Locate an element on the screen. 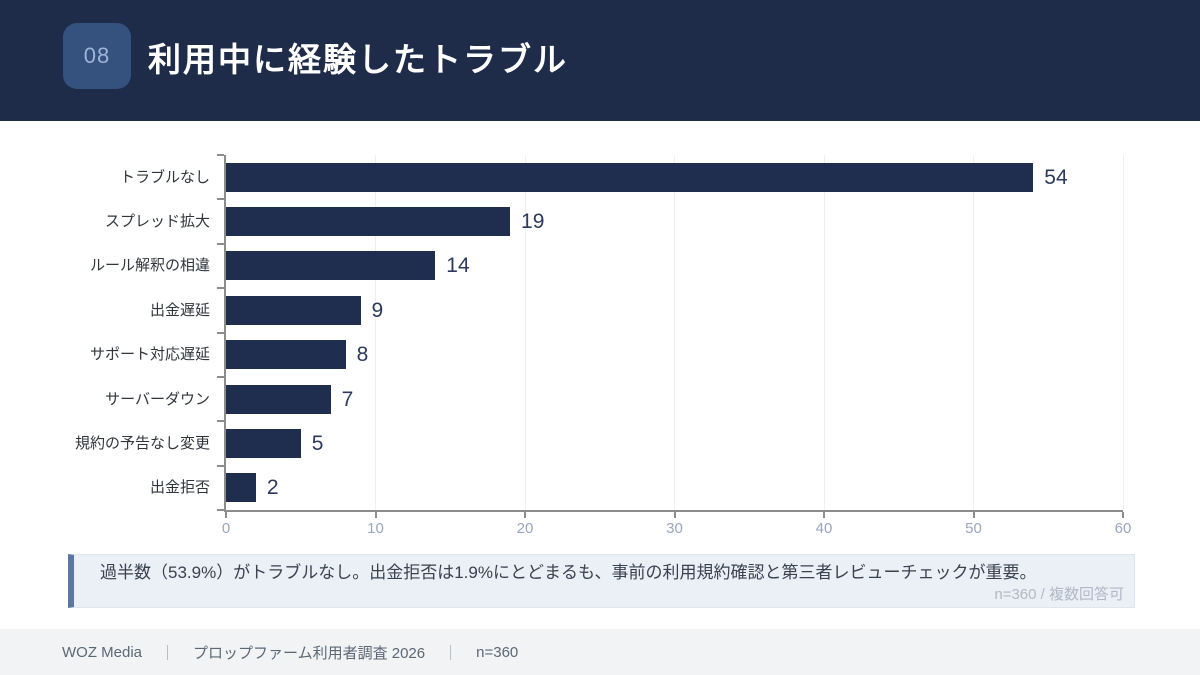 This screenshot has width=1200, height=675. x-tick-label: 10 is located at coordinates (375, 528).